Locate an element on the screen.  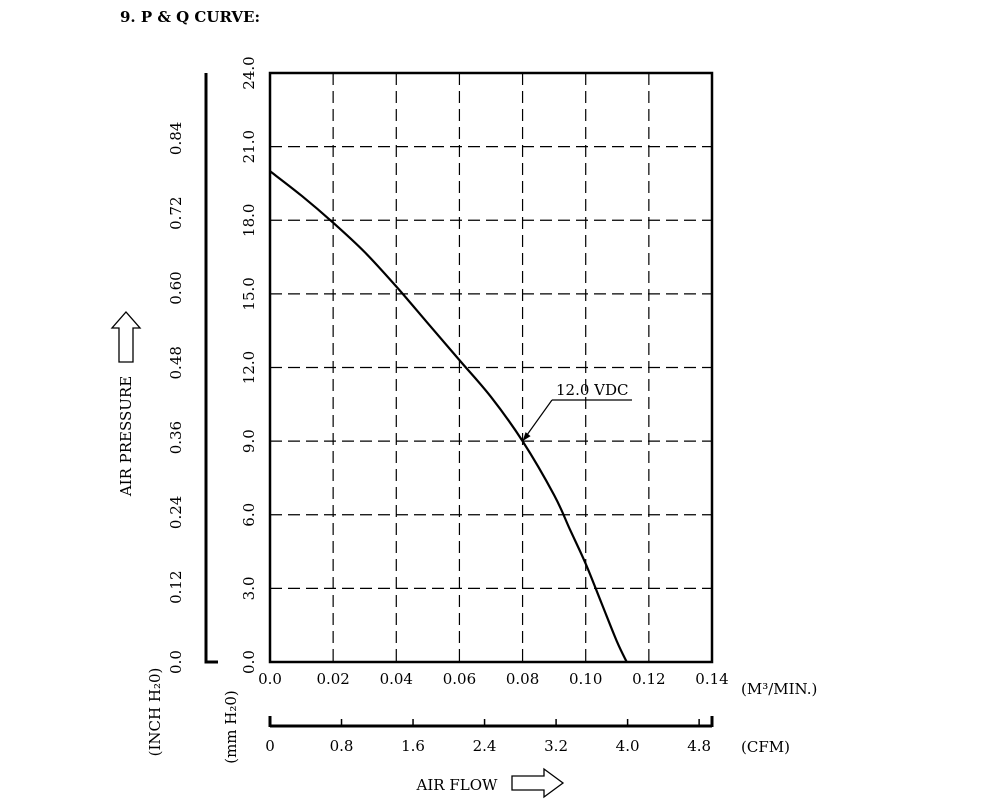
annotation-layer: 12.0 VDC is located at coordinates (577, 411).